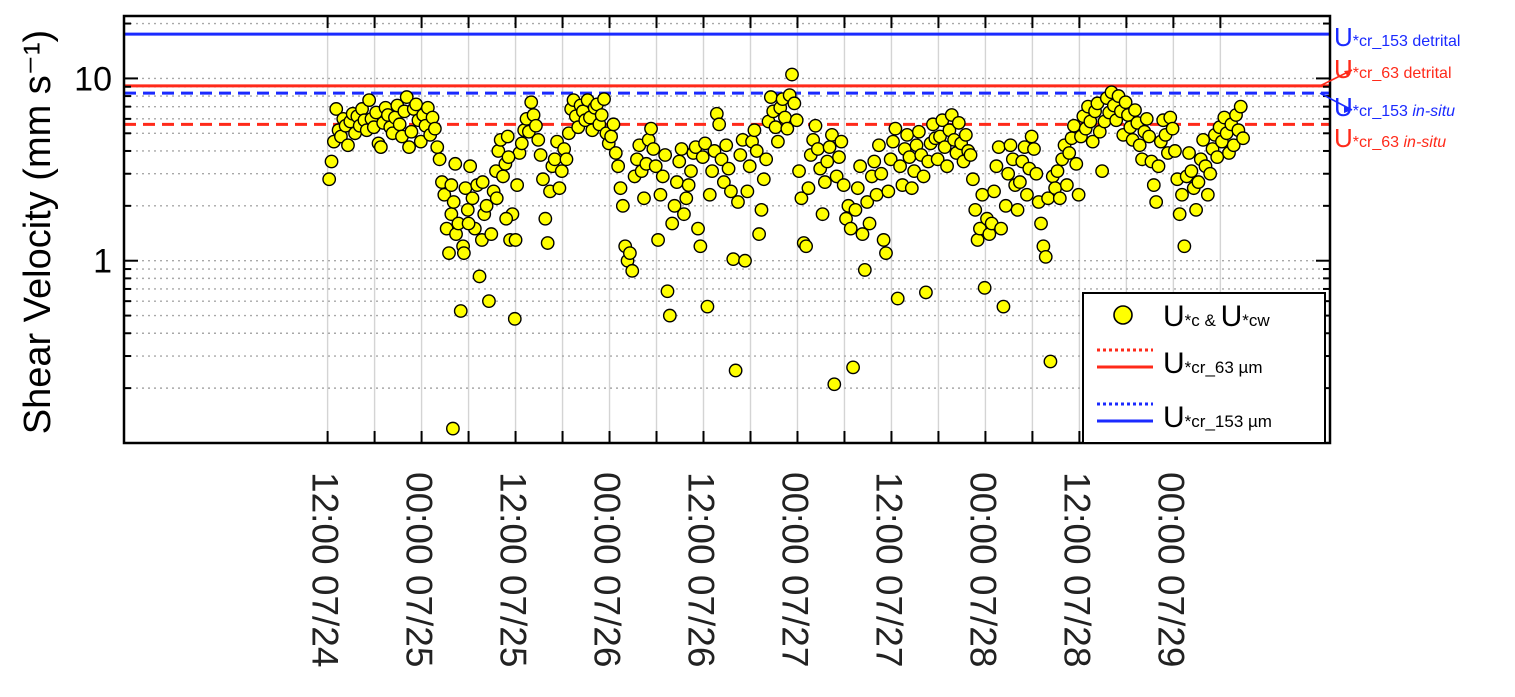 The image size is (1515, 697). What do you see at coordinates (1213, 363) in the screenshot?
I see `legend-label: U*cr_63 µm` at bounding box center [1213, 363].